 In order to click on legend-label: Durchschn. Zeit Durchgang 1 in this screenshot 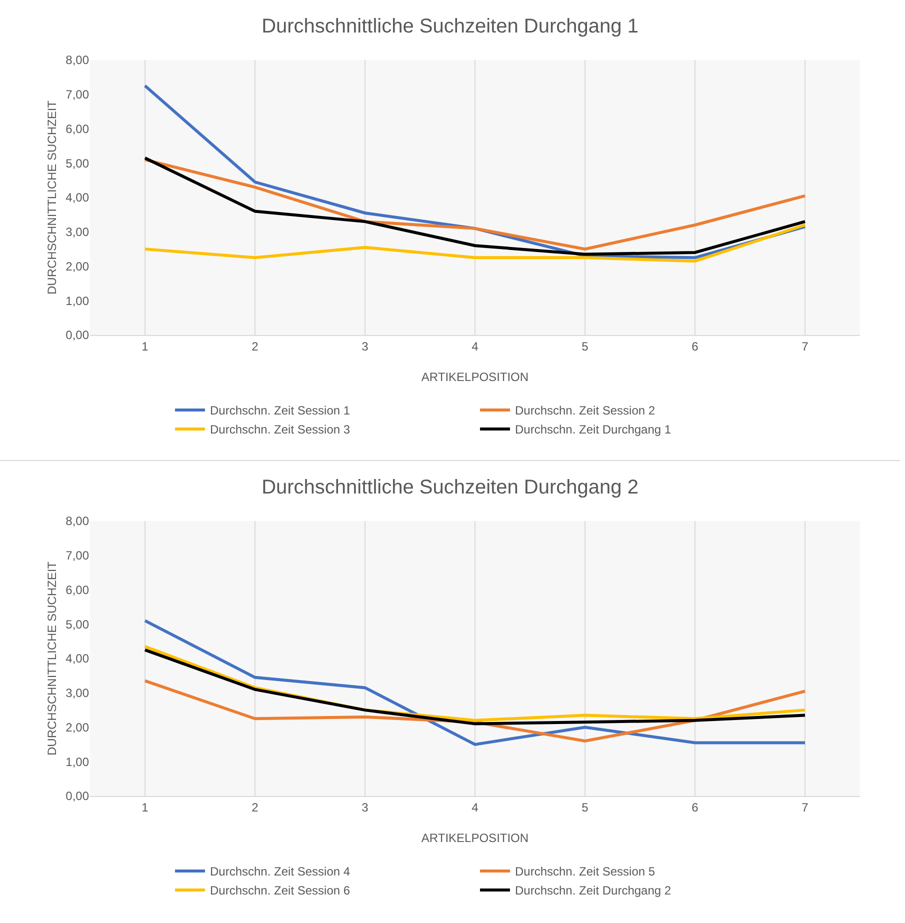, I will do `click(593, 429)`.